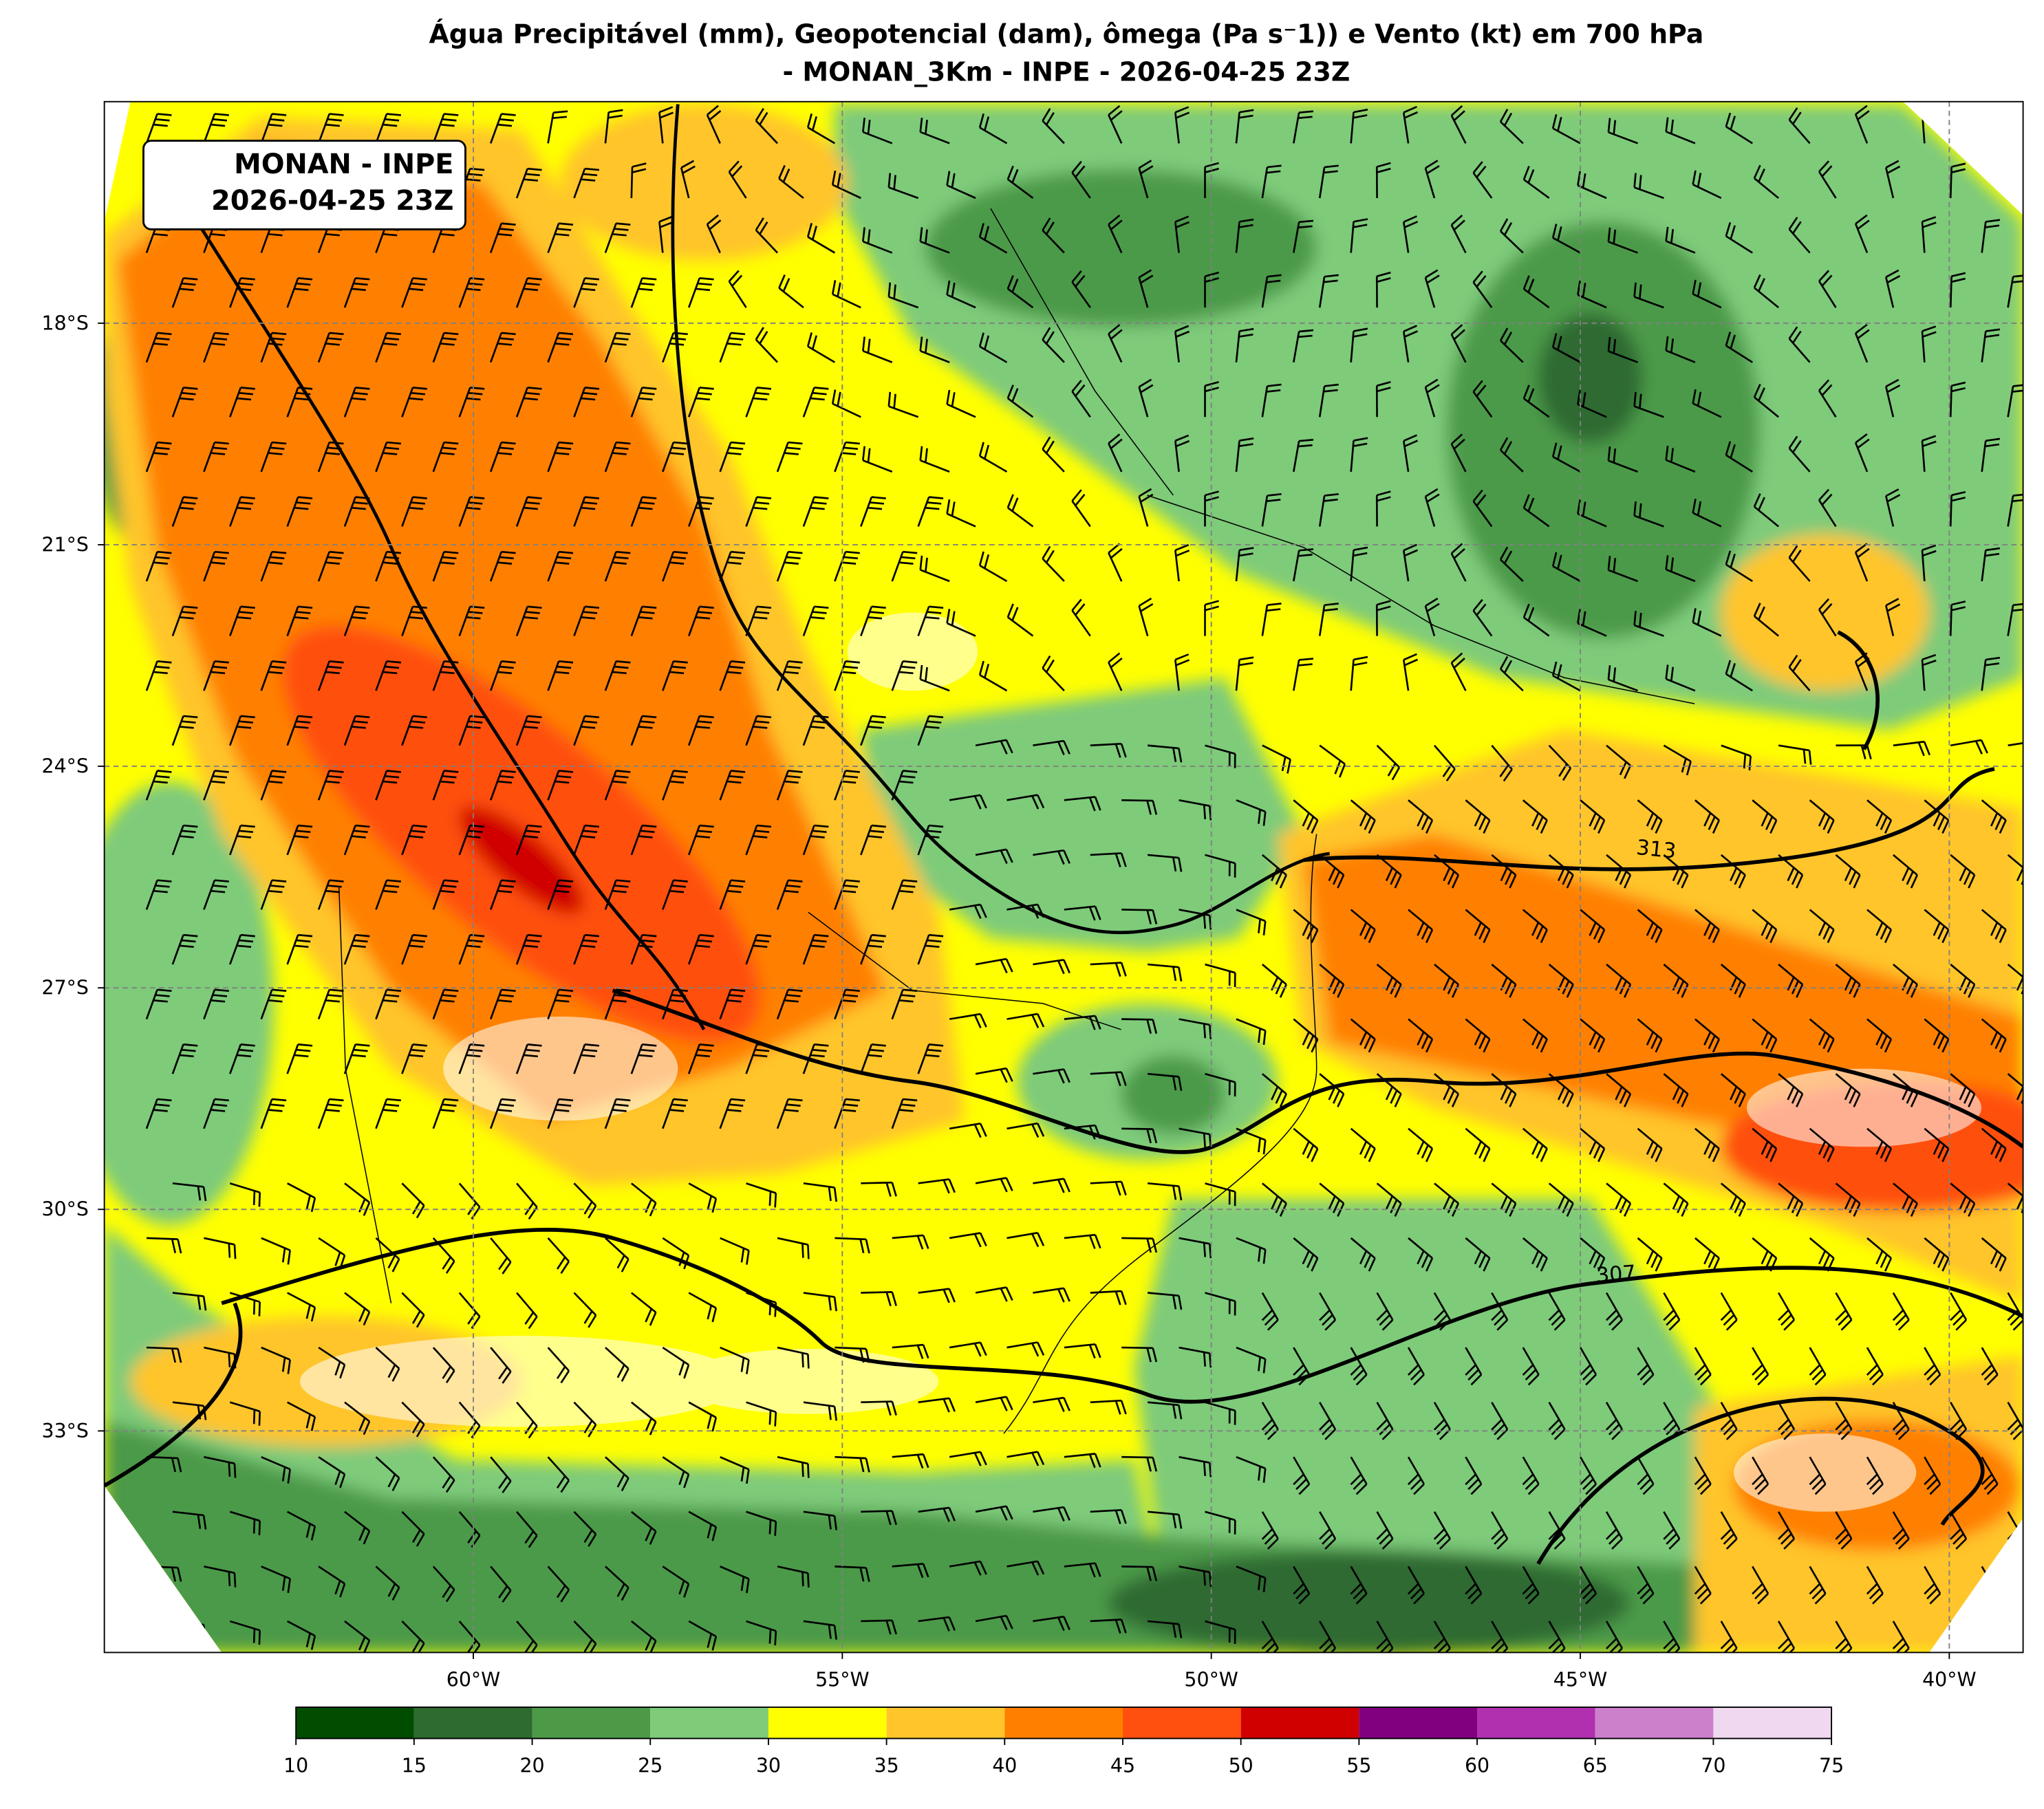  Describe the element at coordinates (65, 767) in the screenshot. I see `y-tick-label: 24°S` at that location.